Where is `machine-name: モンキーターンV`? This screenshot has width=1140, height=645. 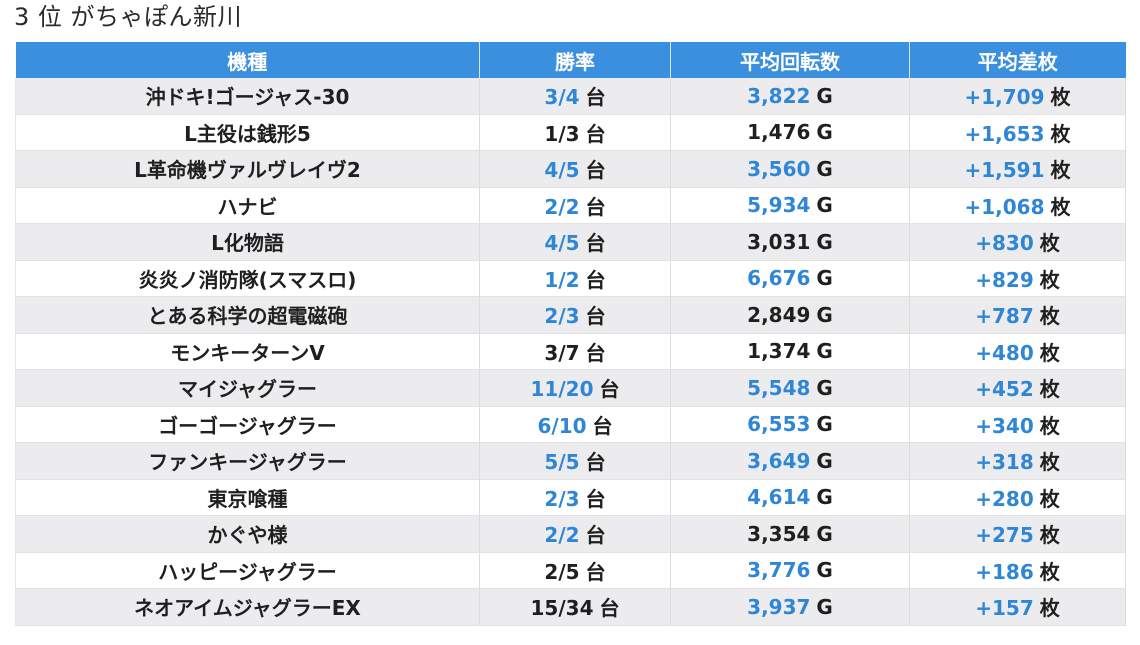
machine-name: モンキーターンV is located at coordinates (247, 352).